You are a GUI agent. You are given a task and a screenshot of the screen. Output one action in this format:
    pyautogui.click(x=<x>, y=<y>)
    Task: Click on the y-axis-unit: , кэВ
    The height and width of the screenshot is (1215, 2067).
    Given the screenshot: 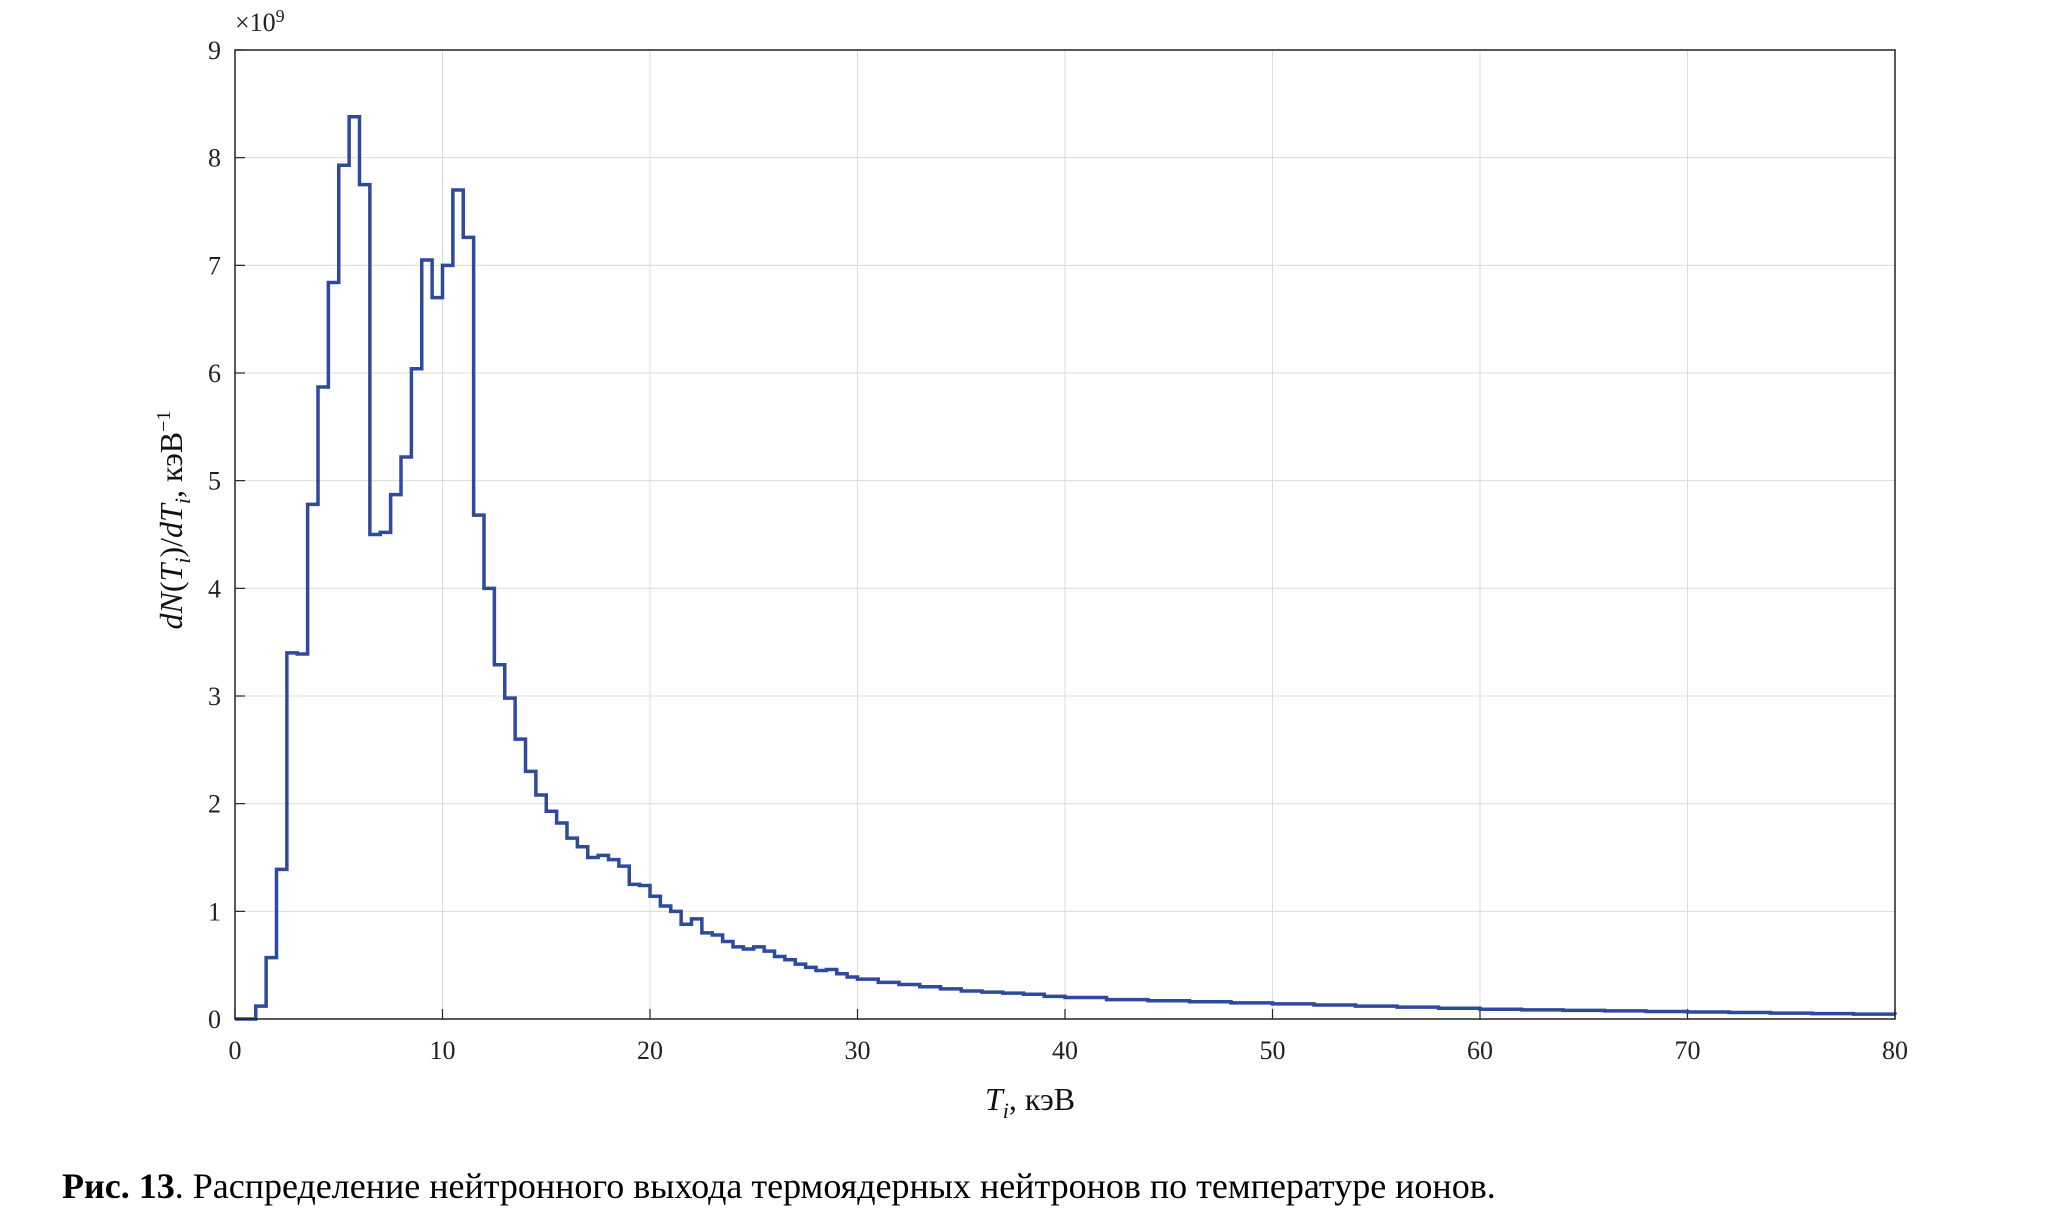 What is the action you would take?
    pyautogui.click(x=171, y=465)
    